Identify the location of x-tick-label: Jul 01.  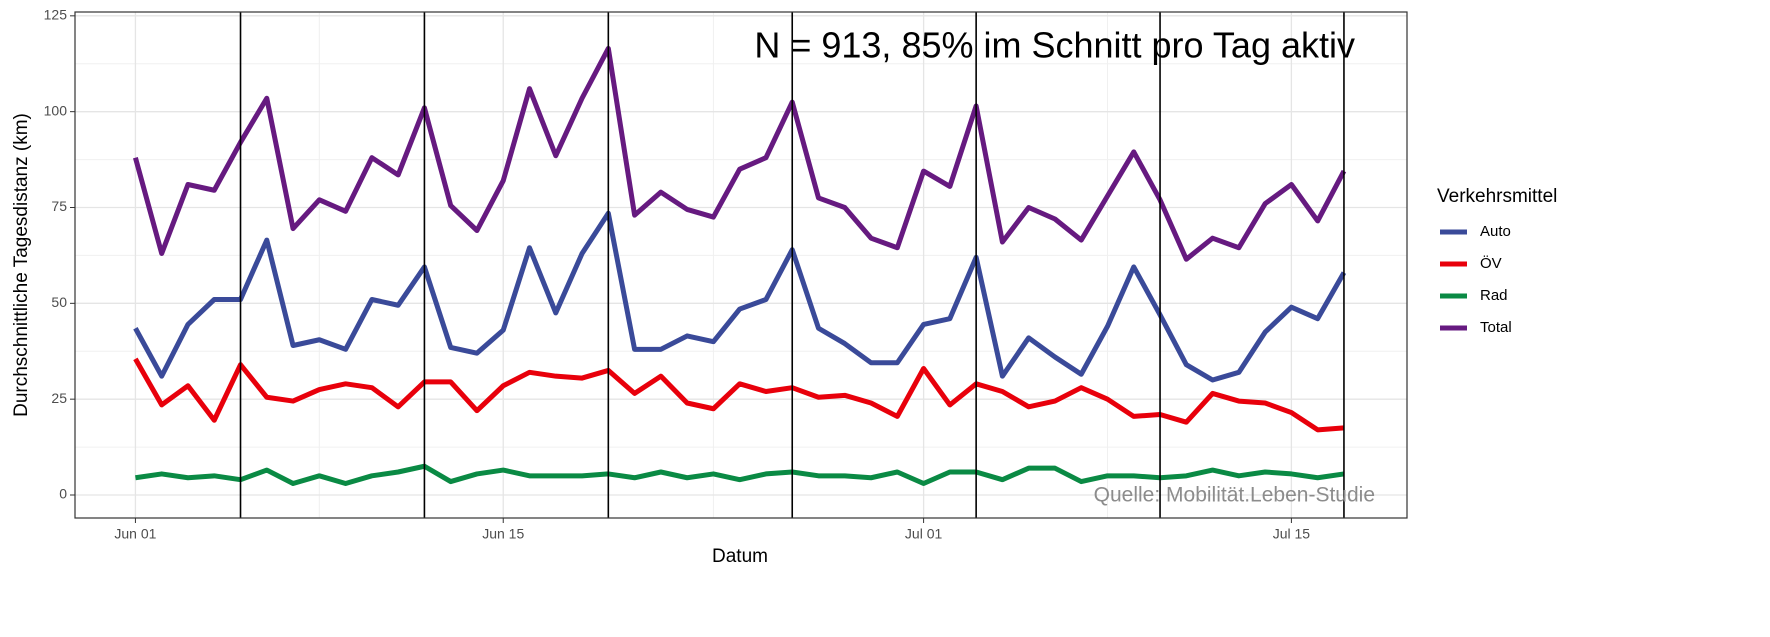
(924, 534).